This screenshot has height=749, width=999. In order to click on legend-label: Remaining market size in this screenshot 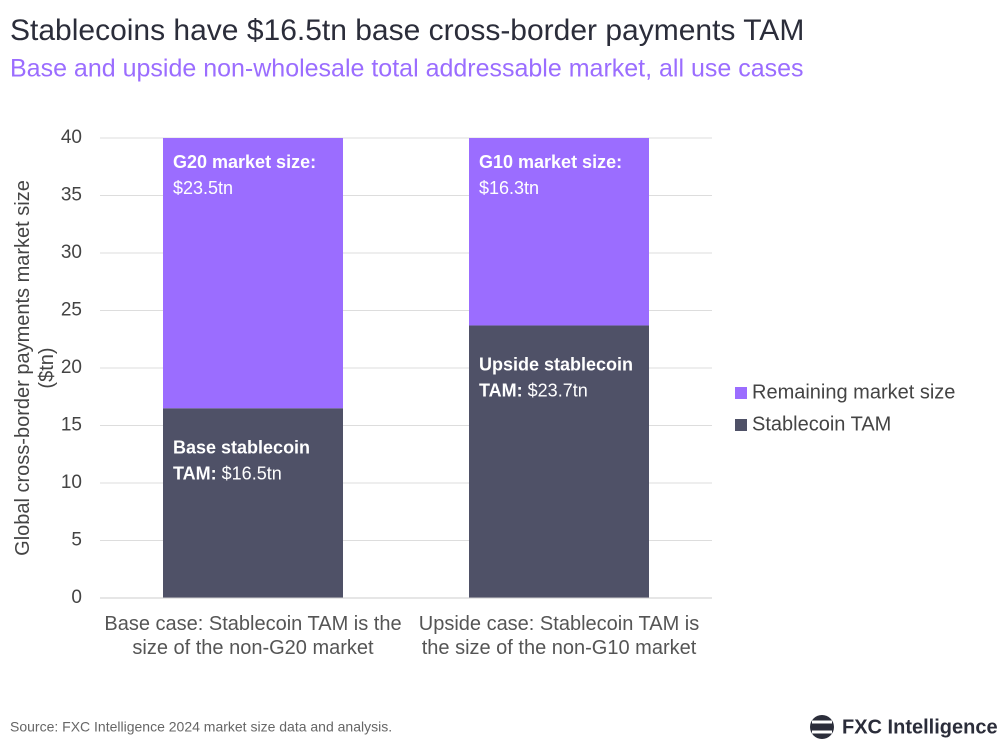, I will do `click(853, 392)`.